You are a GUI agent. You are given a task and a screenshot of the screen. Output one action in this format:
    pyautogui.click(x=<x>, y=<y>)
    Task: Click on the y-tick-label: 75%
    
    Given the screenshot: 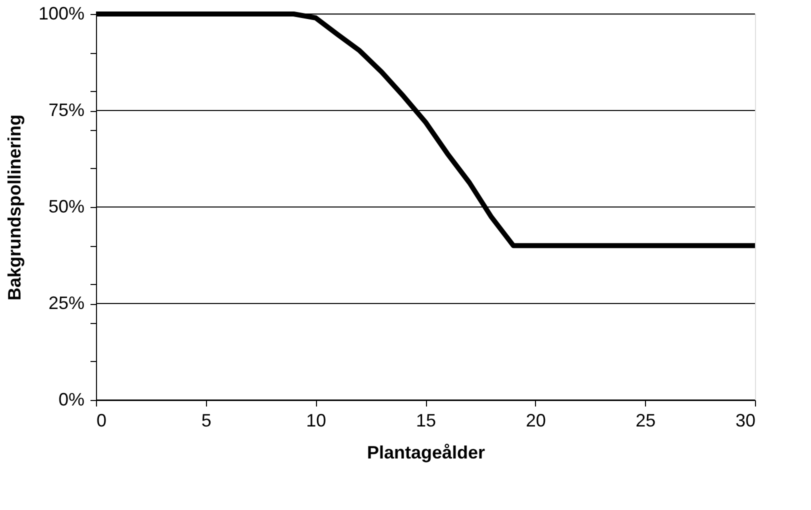 What is the action you would take?
    pyautogui.click(x=66, y=110)
    